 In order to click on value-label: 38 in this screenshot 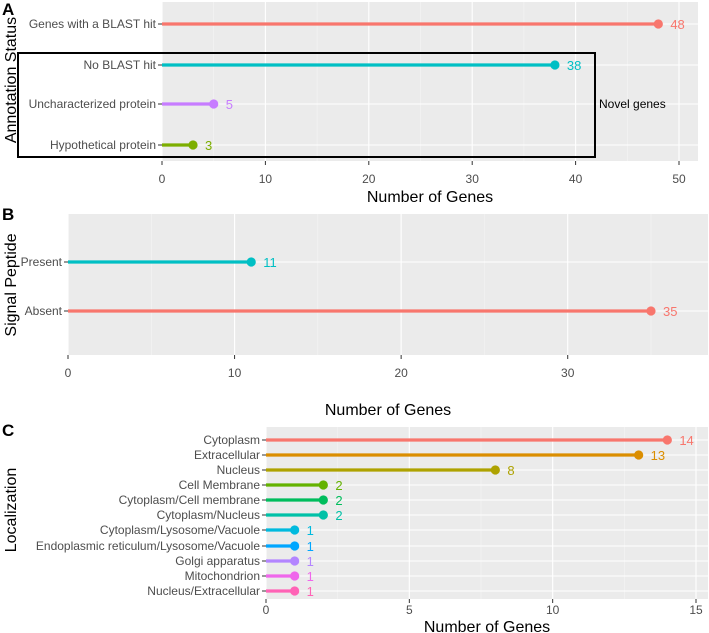, I will do `click(574, 65)`.